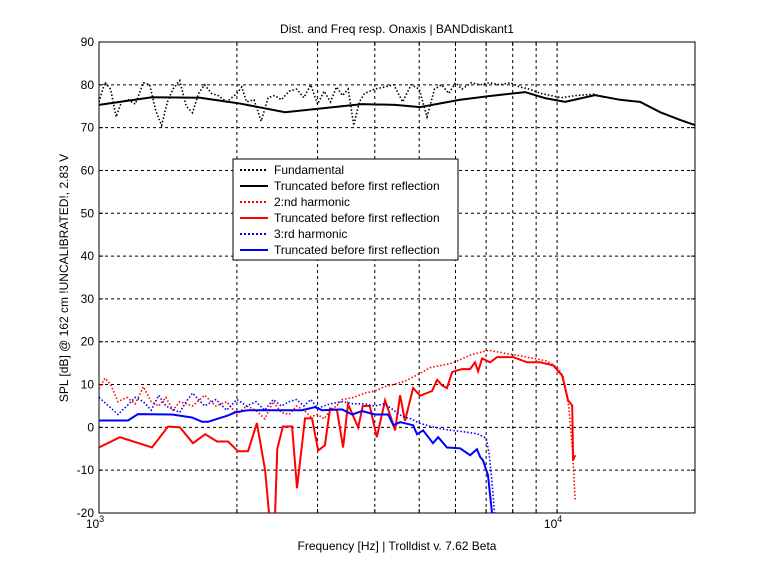 This screenshot has width=769, height=577. Describe the element at coordinates (309, 170) in the screenshot. I see `legend-label-0: Fundamental` at that location.